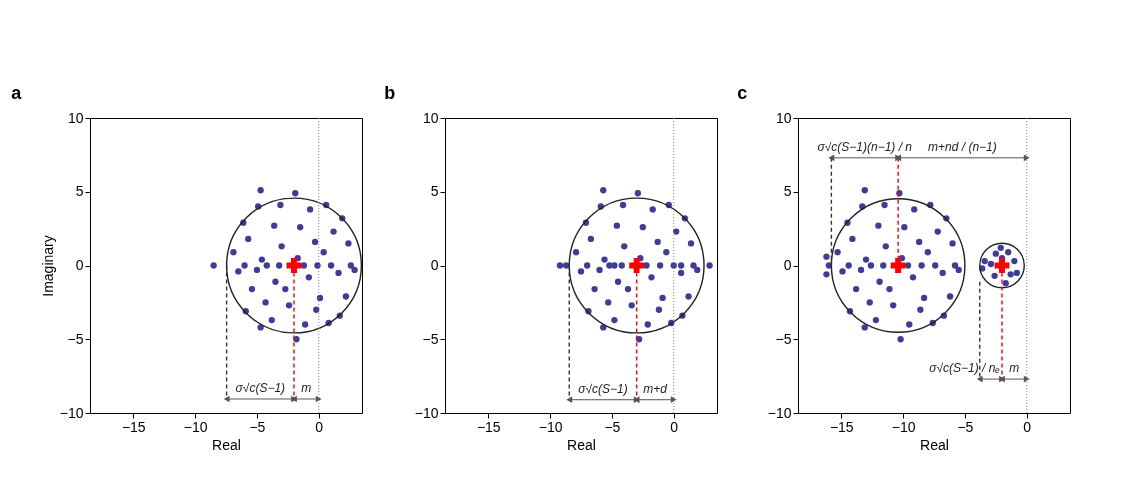  I want to click on annotation: σ√c(S−1) / nₑ, so click(965, 368).